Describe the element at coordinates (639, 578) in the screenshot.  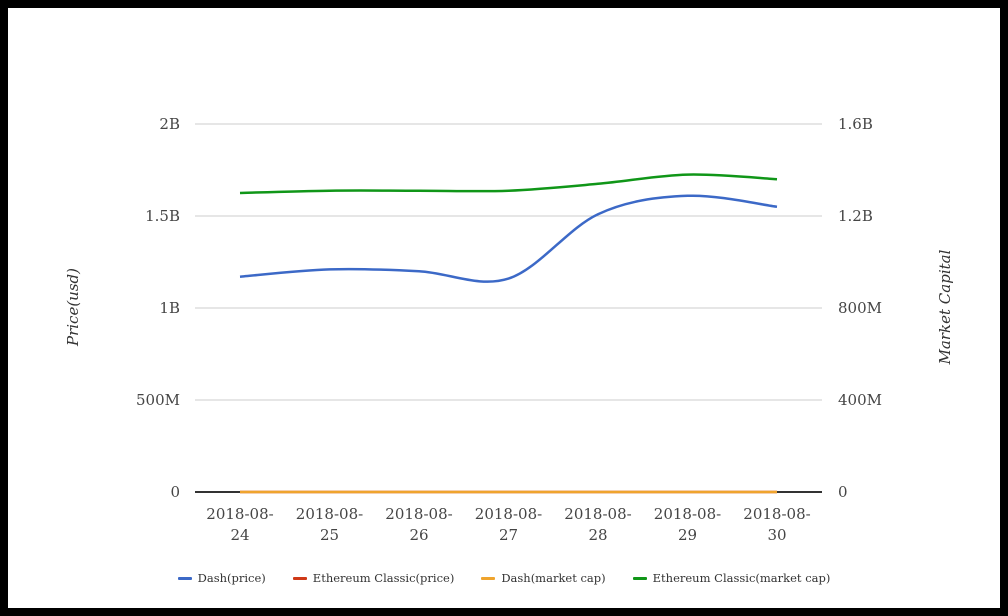
I see `legend-swatch-ethereum-classic-market-cap` at that location.